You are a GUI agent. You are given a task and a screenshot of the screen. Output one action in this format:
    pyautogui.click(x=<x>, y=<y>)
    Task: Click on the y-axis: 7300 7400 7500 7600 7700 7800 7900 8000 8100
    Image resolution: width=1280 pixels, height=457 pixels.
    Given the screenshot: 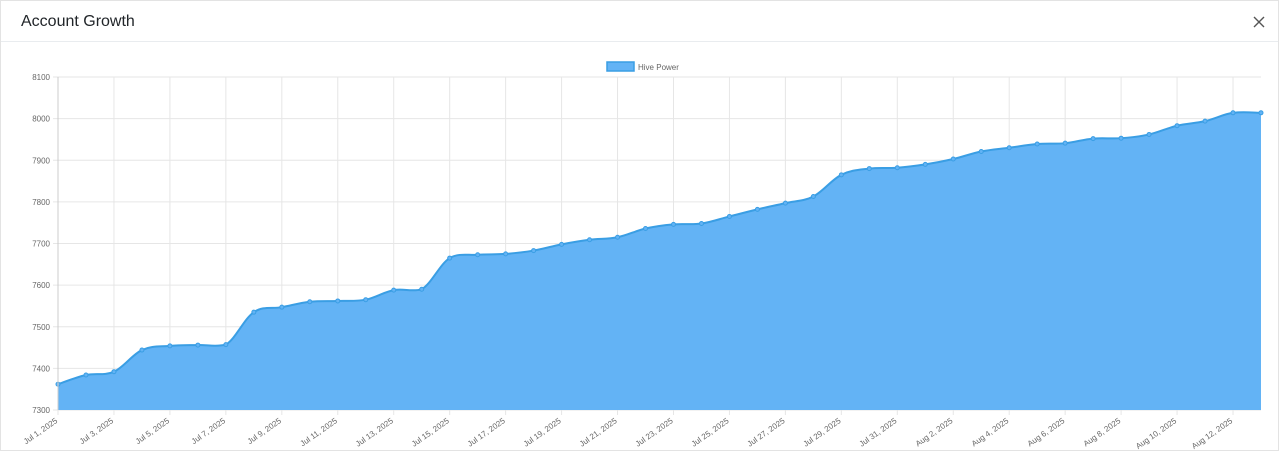 What is the action you would take?
    pyautogui.click(x=45, y=244)
    